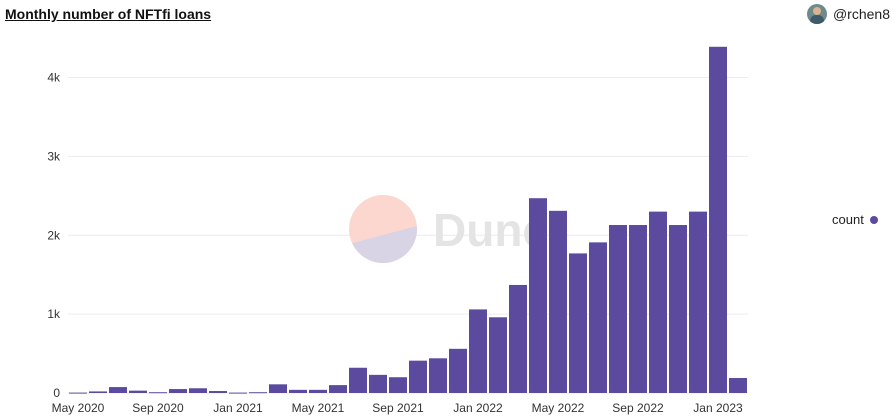 The width and height of the screenshot is (896, 416). I want to click on bar-oct-2021, so click(418, 376).